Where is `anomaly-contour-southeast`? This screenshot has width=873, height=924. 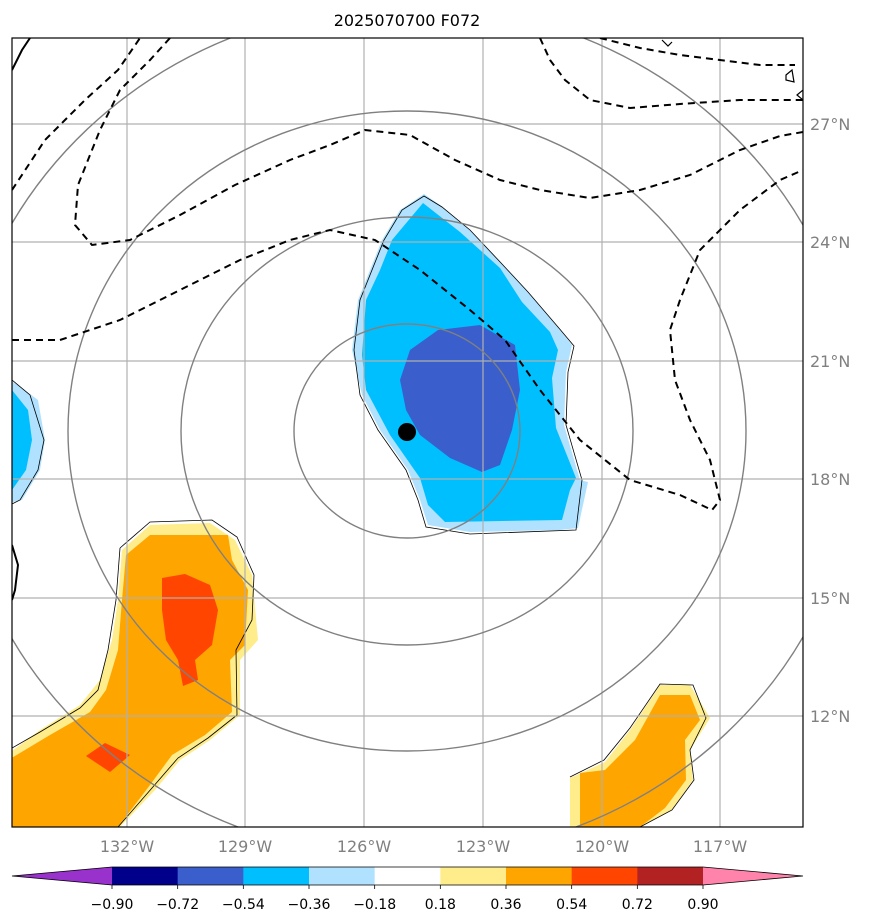 anomaly-contour-southeast is located at coordinates (638, 755).